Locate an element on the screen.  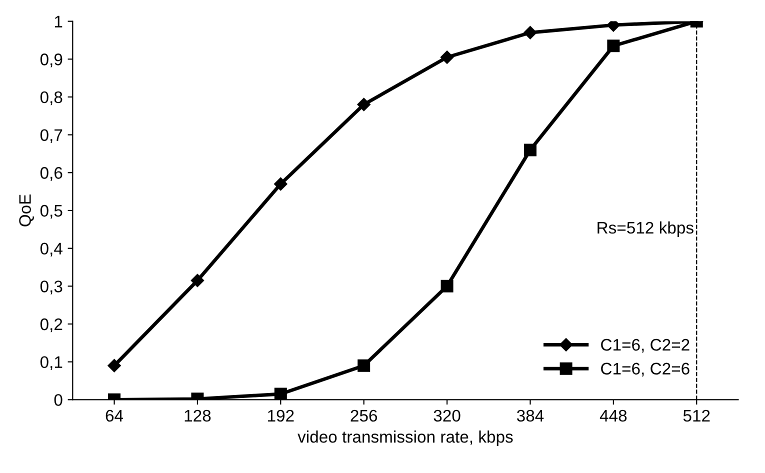
y-tick-label: 0,9 is located at coordinates (51, 61).